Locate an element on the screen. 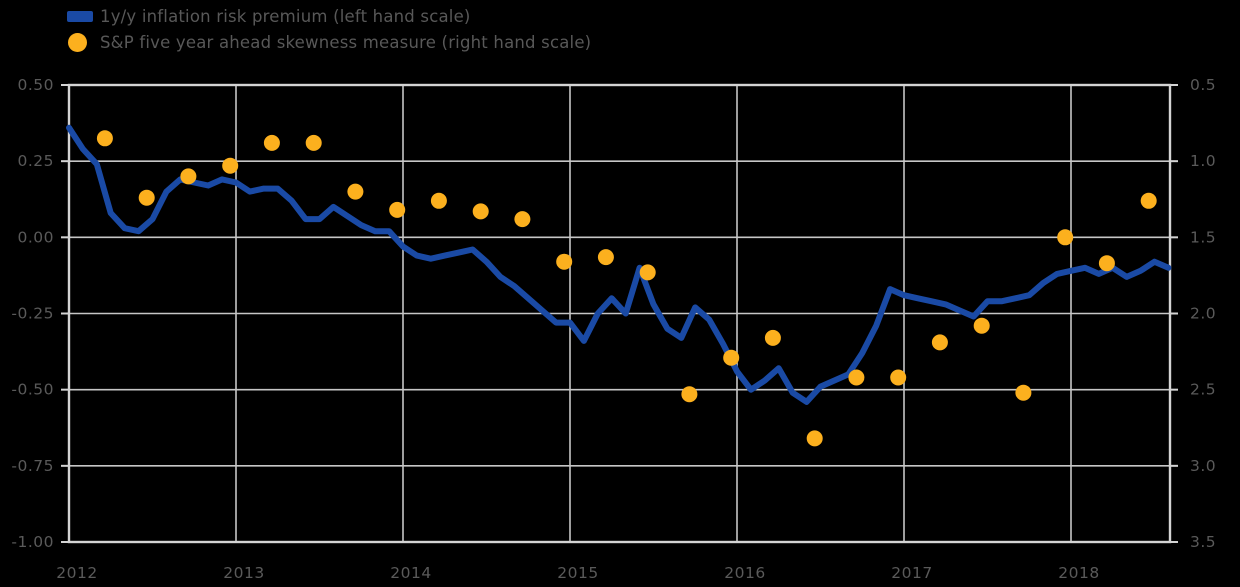  x-axis-year-label: 2012 is located at coordinates (76, 573).